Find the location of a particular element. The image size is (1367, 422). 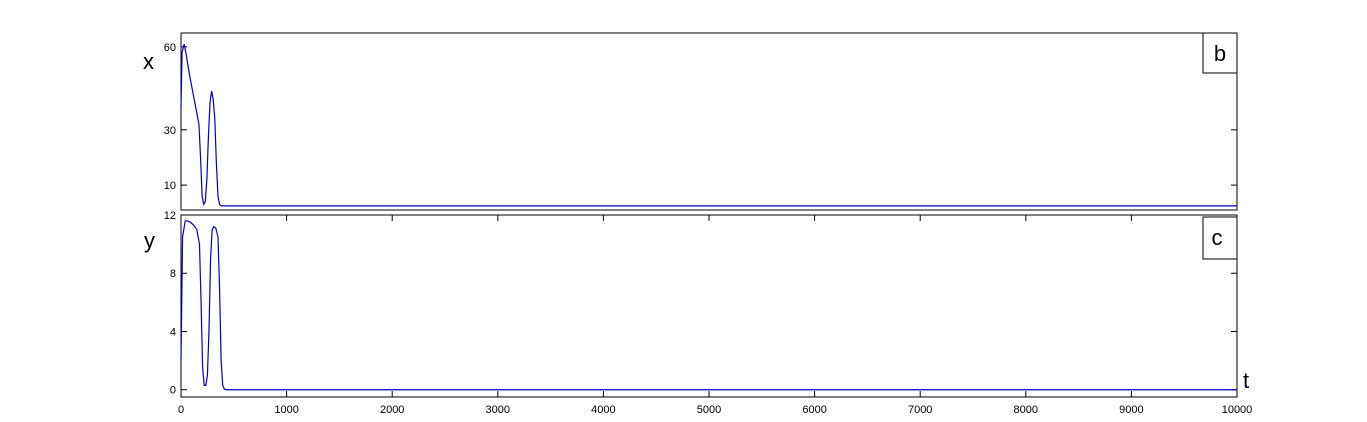

panel-b-ytick-label: 30 is located at coordinates (170, 131).